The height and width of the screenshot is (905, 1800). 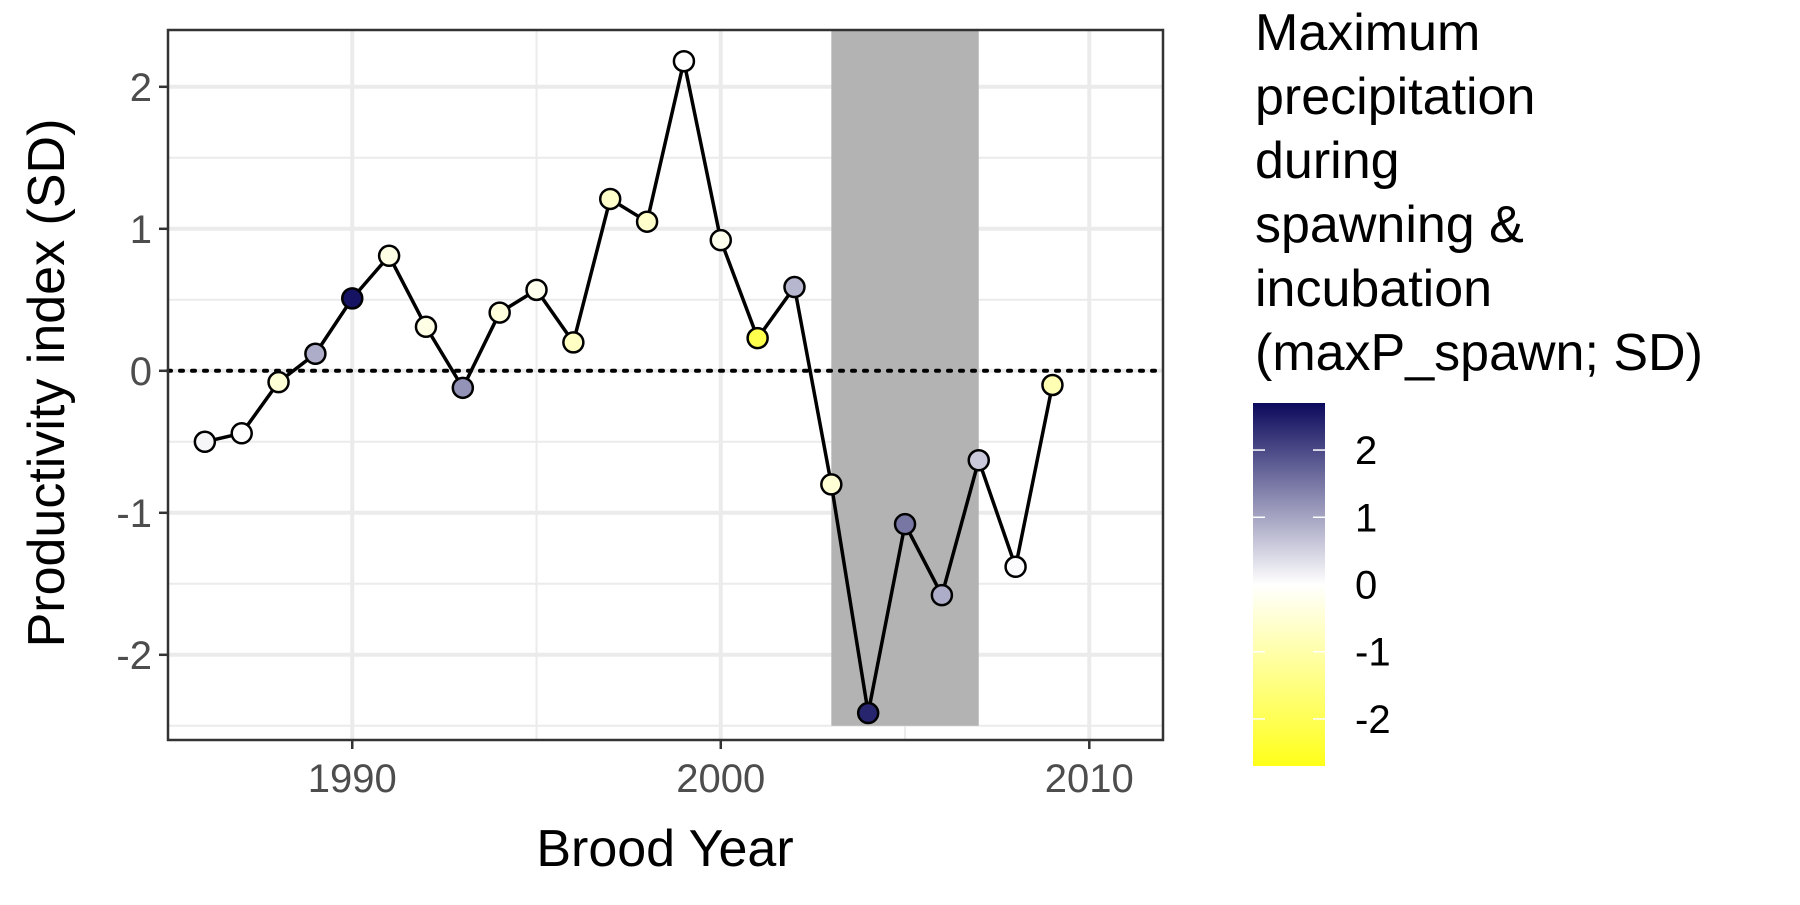 I want to click on legend-title-line: incubation, so click(x=1373, y=289).